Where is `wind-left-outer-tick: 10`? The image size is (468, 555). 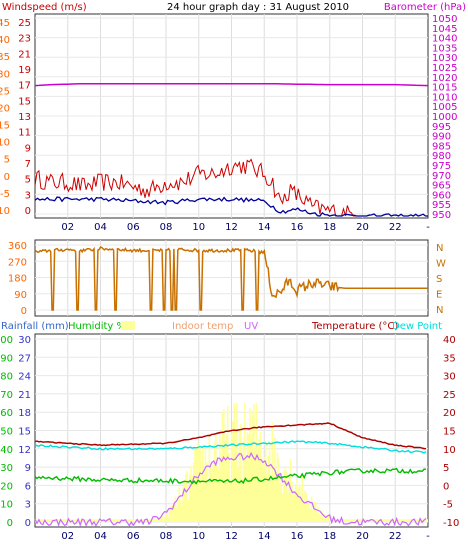
wind-left-outer-tick: 10 is located at coordinates (5, 143).